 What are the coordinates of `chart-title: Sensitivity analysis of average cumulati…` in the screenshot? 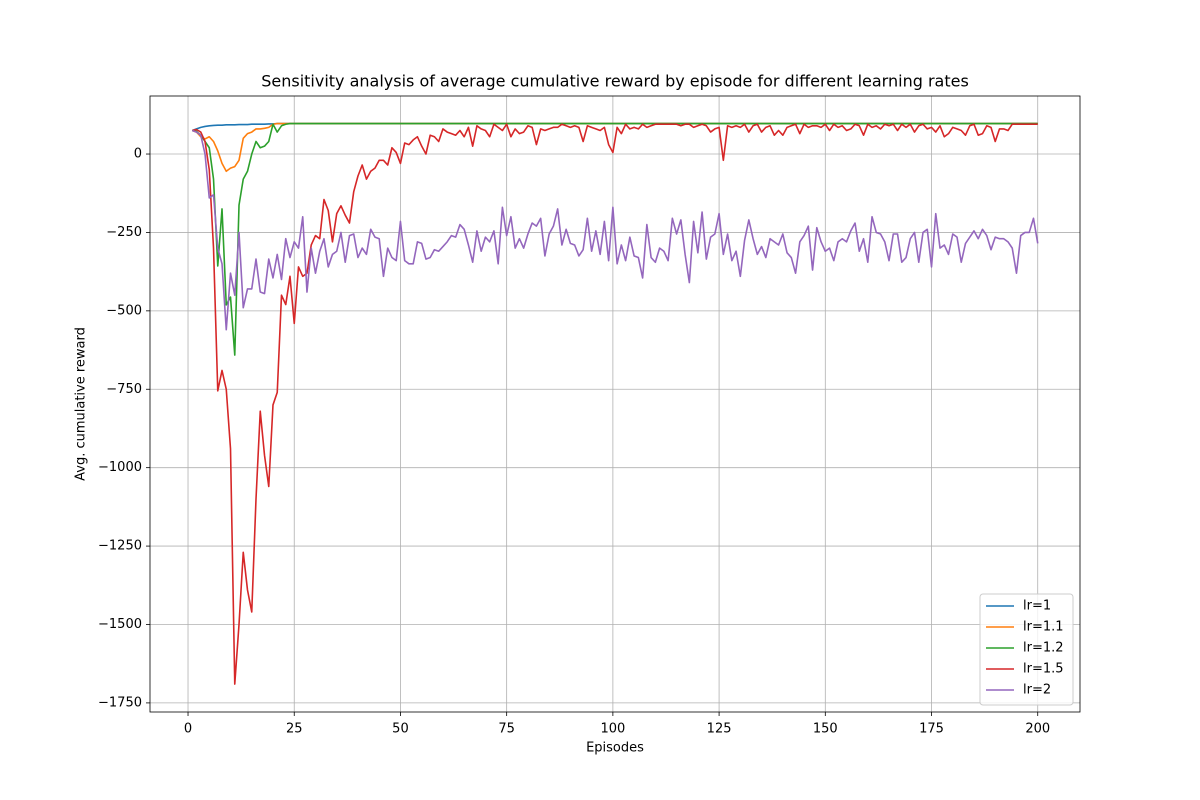 It's located at (615, 81).